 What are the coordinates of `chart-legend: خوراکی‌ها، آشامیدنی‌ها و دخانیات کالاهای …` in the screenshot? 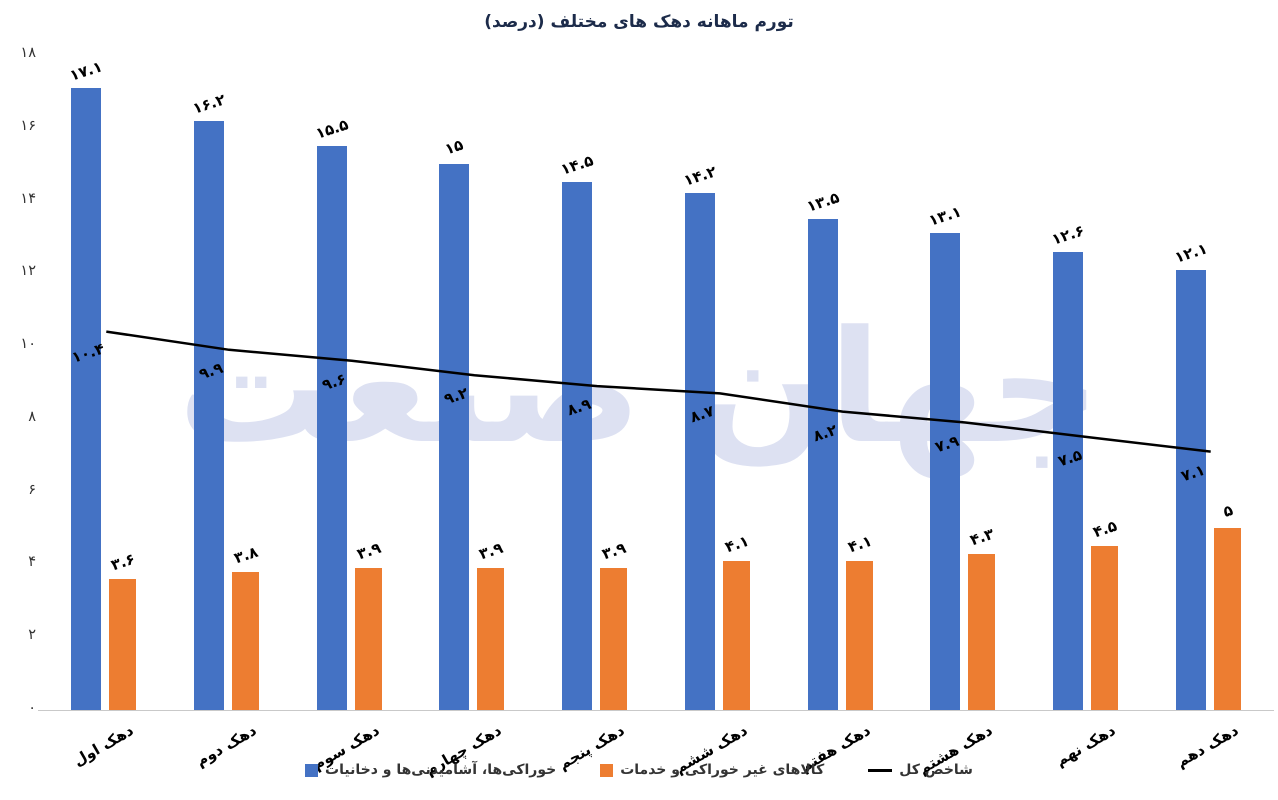 It's located at (639, 770).